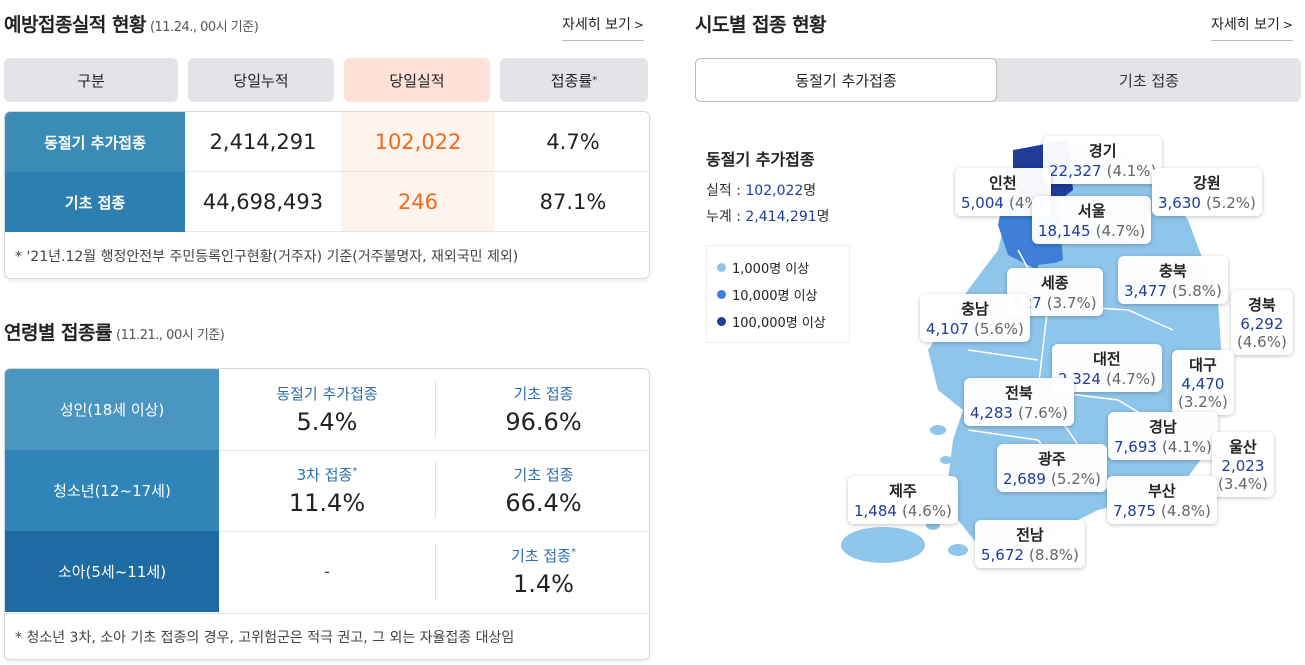 This screenshot has height=665, width=1305. Describe the element at coordinates (723, 191) in the screenshot. I see `stats-perf-label: 실적 :` at that location.